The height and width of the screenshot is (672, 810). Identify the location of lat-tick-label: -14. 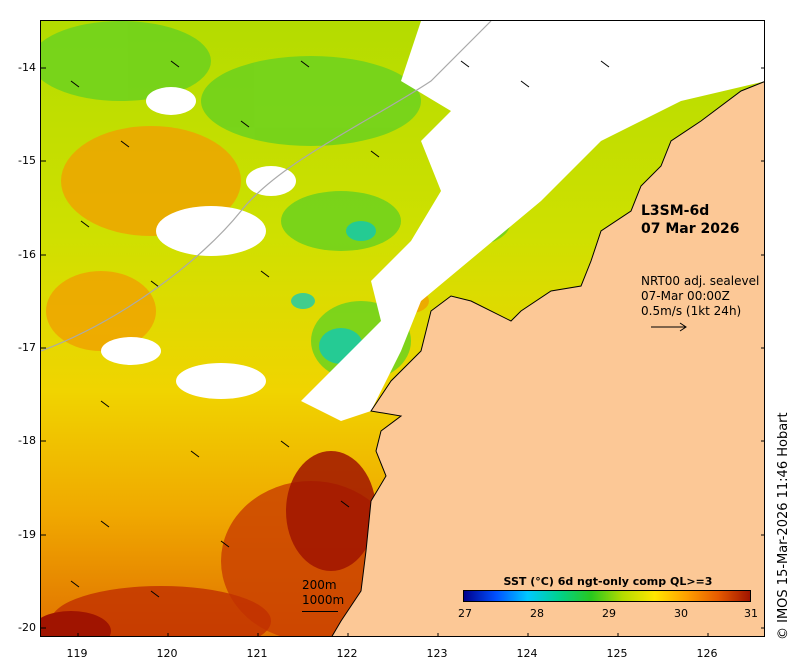
(27, 67).